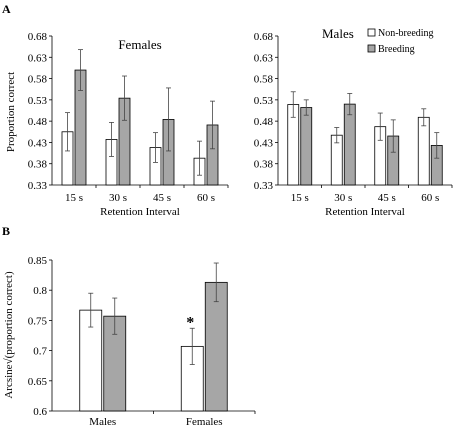 The width and height of the screenshot is (474, 430). What do you see at coordinates (396, 49) in the screenshot?
I see `legend-label-breeding: Breeding` at bounding box center [396, 49].